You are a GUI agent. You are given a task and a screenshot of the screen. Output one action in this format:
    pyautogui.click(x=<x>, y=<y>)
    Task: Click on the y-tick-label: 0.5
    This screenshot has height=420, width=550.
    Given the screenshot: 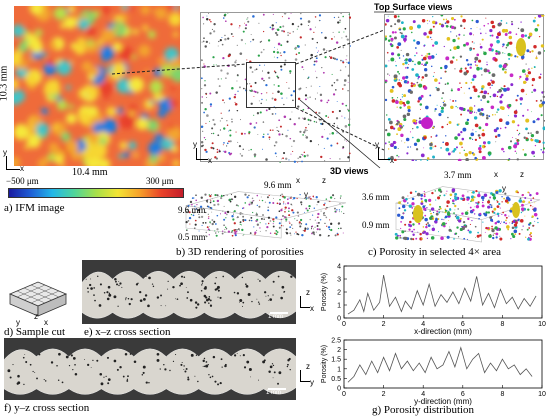 What is the action you would take?
    pyautogui.click(x=336, y=379)
    